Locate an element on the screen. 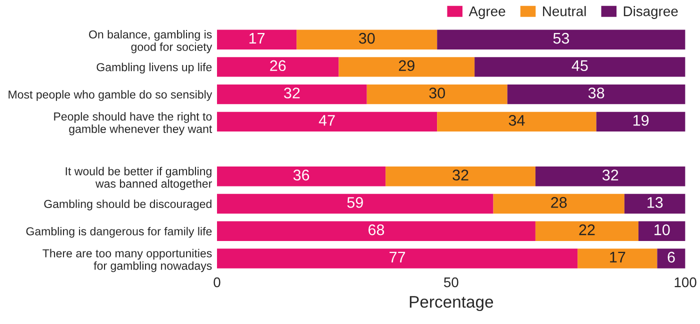 This screenshot has height=324, width=700. y-tick-label: Gambling is dangerous for family life is located at coordinates (119, 232).